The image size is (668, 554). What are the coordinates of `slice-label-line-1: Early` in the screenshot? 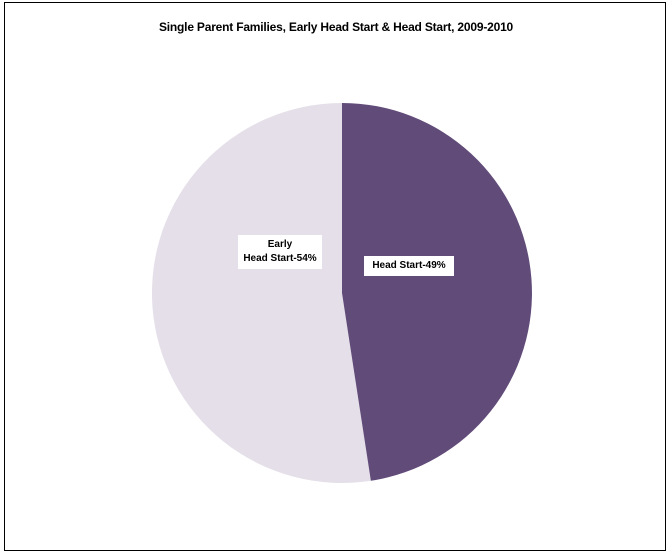 It's located at (280, 244).